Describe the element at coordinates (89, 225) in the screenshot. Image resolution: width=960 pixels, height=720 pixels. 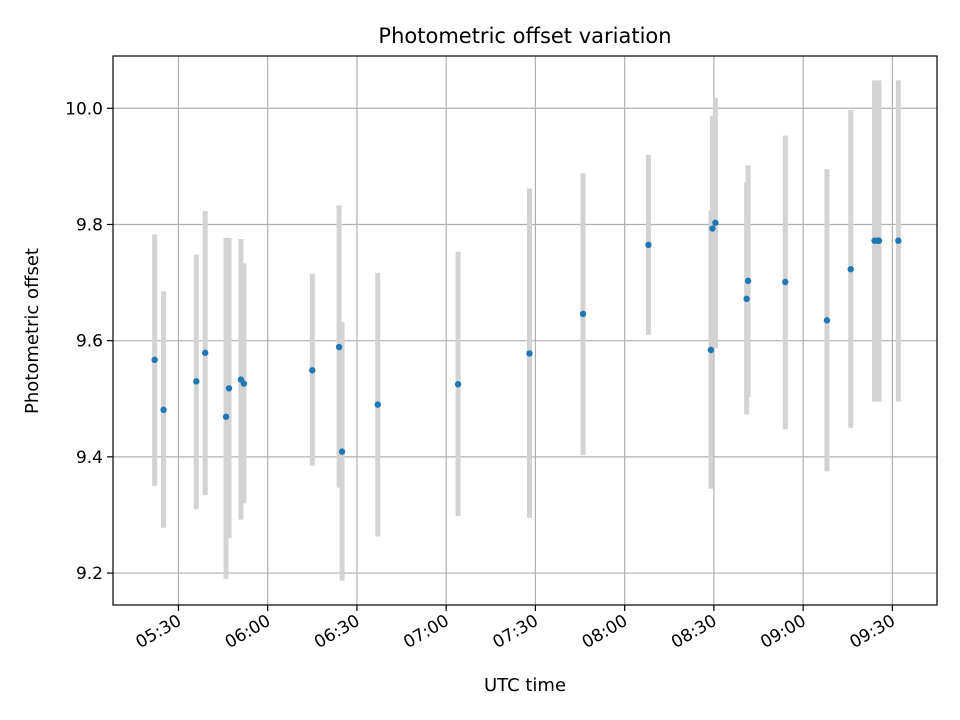
I see `y-tick-label: 9.8` at that location.